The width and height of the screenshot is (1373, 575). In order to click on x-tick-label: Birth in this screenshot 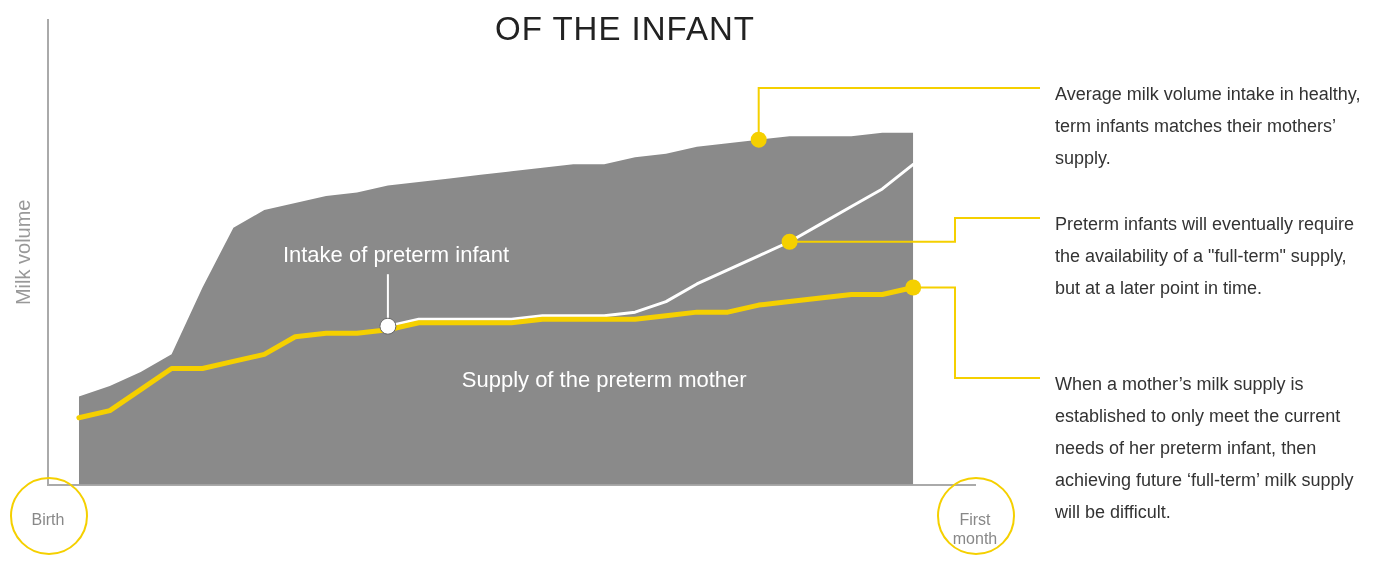, I will do `click(48, 519)`.